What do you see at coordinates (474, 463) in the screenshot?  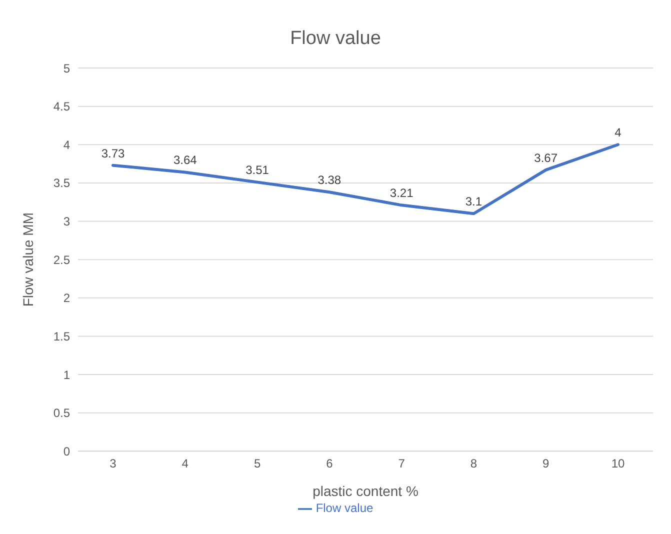 I see `x-tick-label: 8` at bounding box center [474, 463].